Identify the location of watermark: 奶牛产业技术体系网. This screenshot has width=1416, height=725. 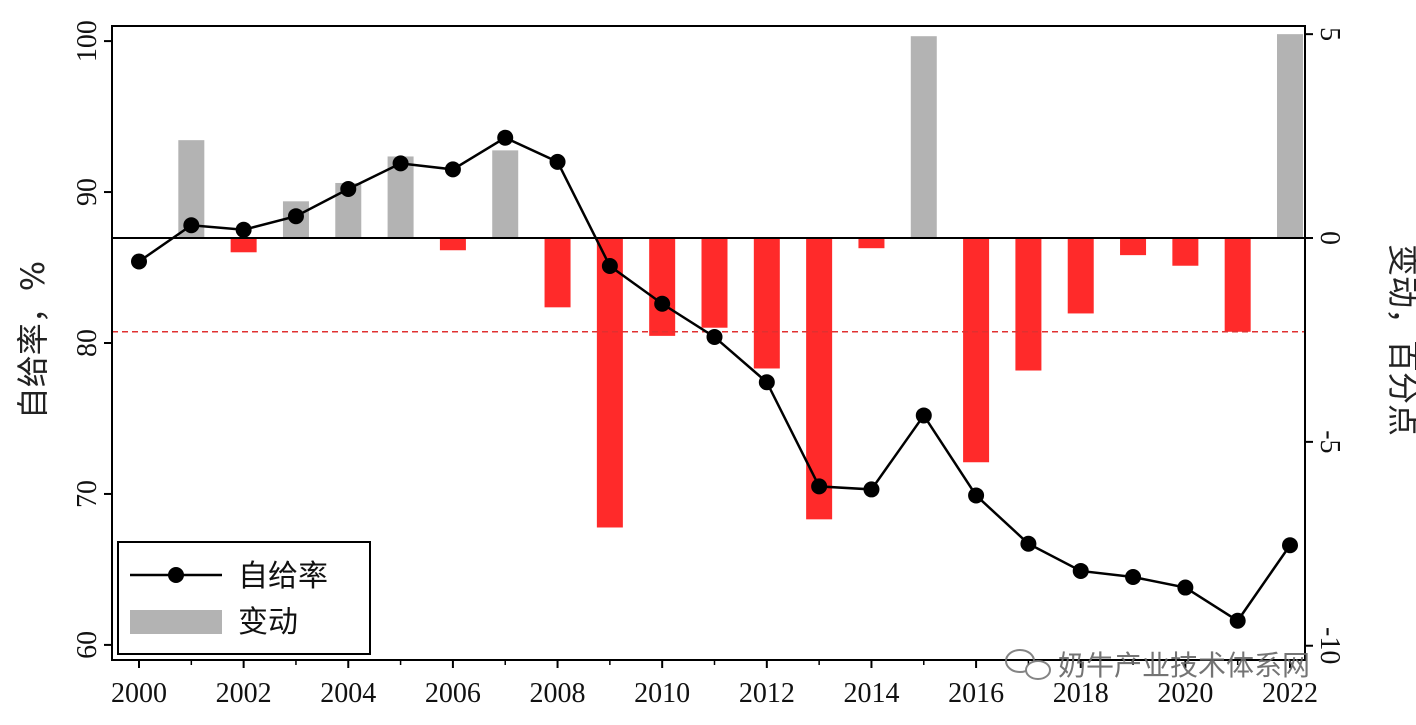
(1157, 665).